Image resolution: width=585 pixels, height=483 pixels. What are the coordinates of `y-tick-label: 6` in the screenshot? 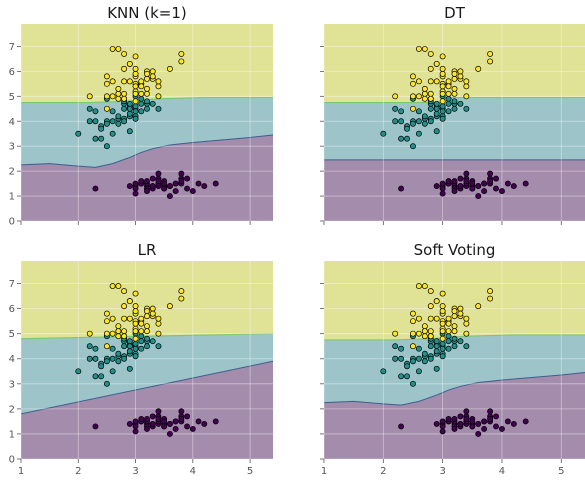 It's located at (12, 72).